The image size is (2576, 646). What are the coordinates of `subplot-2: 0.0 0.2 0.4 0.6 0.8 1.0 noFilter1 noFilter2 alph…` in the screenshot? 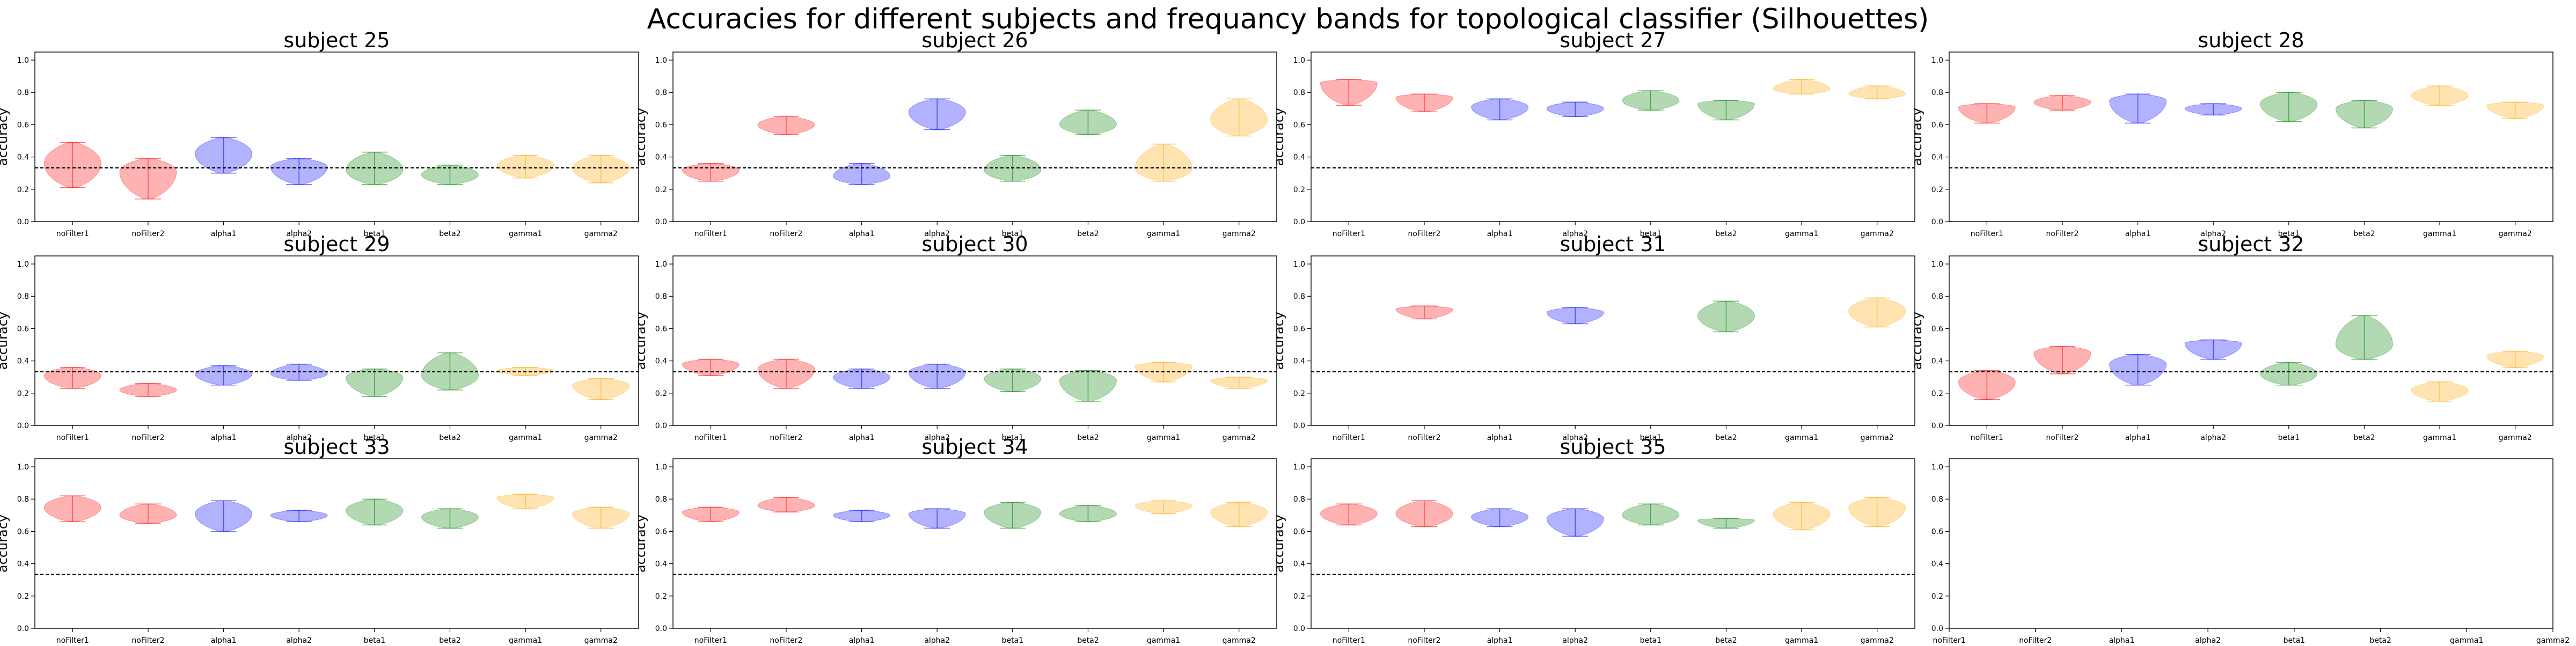 It's located at (1593, 133).